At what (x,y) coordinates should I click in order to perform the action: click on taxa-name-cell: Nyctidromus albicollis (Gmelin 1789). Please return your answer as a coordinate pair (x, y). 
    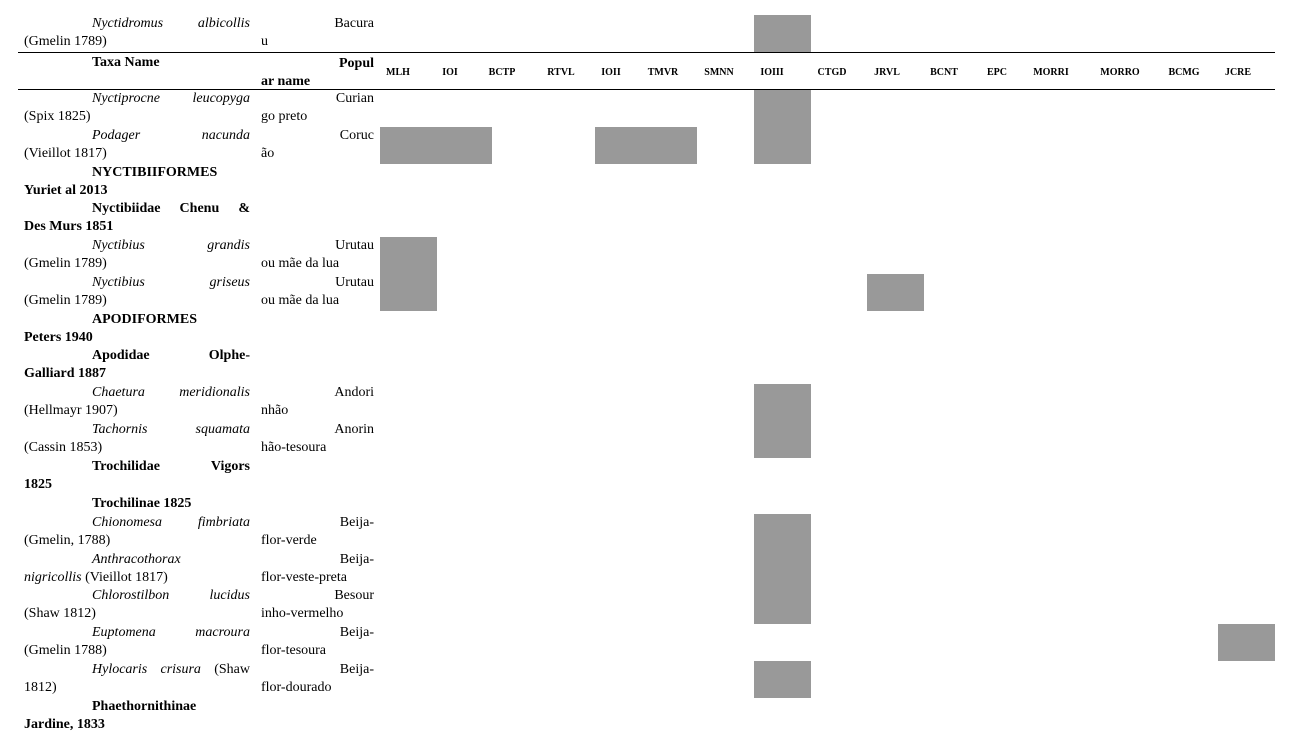
    Looking at the image, I should click on (137, 33).